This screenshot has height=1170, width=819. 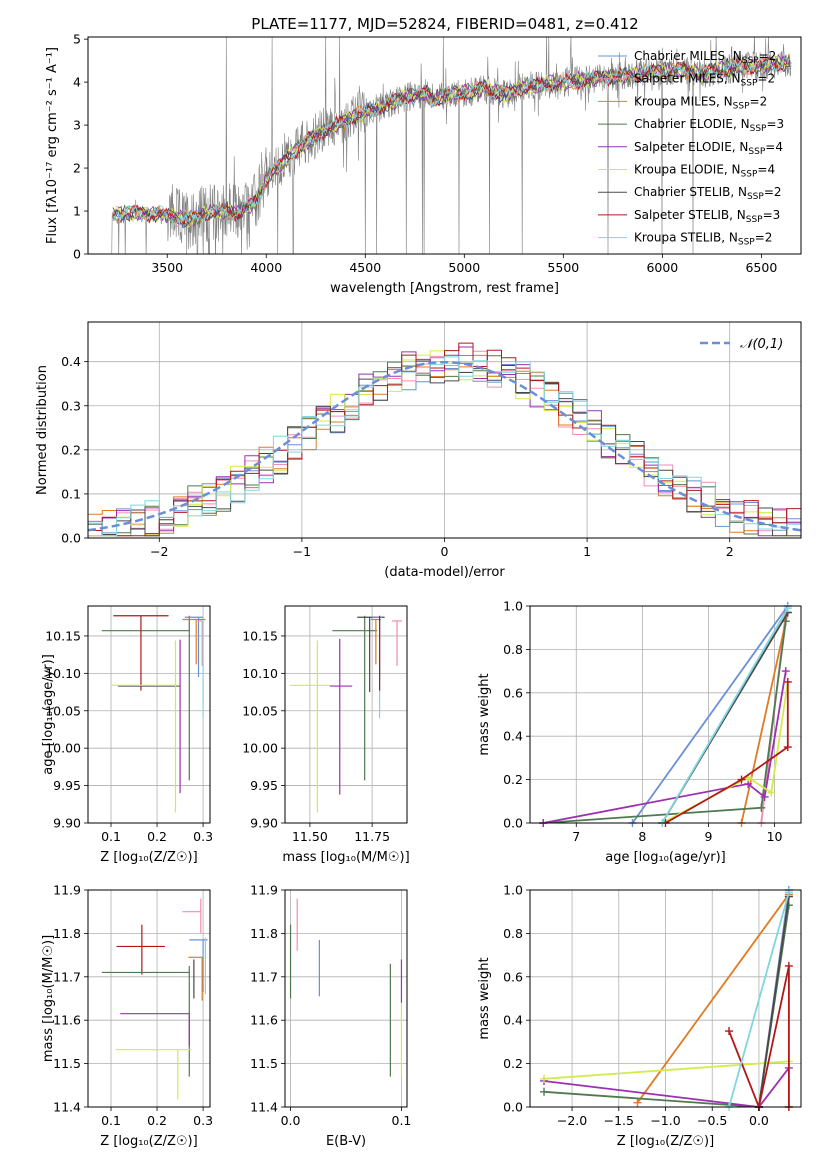 I want to click on y-tick-label: 9.90, so click(x=67, y=823).